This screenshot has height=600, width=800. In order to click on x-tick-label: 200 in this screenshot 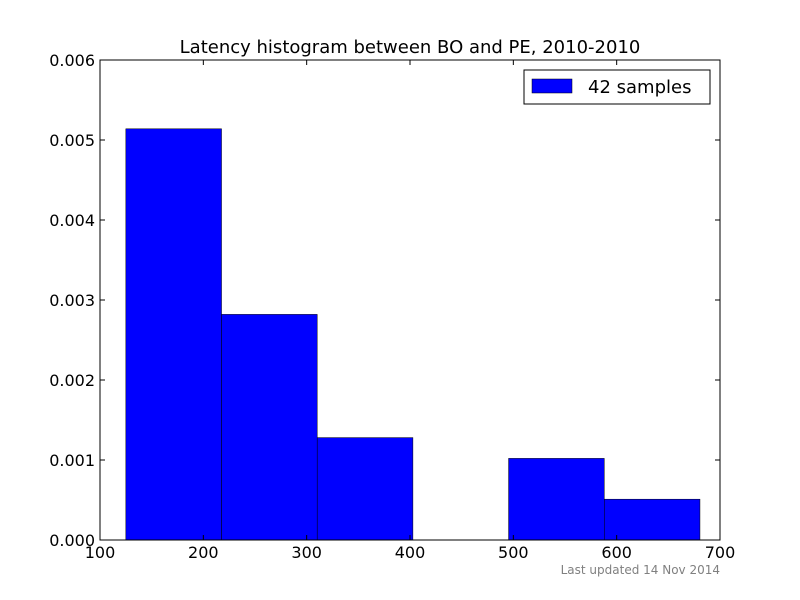, I will do `click(203, 552)`.